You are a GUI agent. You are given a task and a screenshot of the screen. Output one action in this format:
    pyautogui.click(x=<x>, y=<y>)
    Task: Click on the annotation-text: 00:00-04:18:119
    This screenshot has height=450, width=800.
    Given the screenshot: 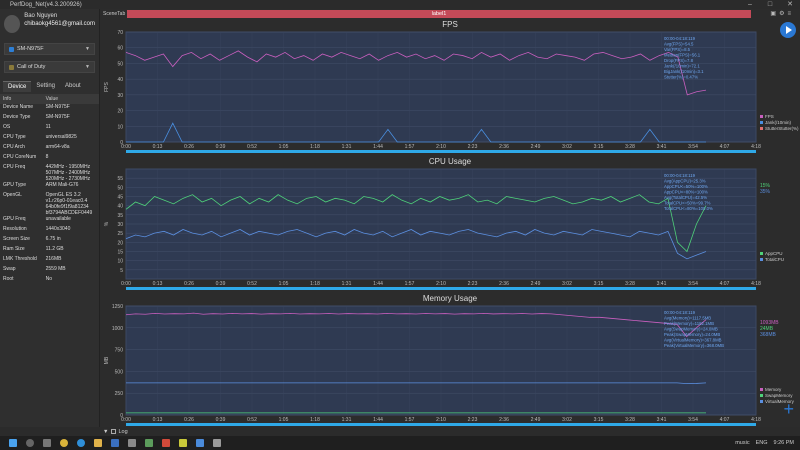 What is the action you would take?
    pyautogui.click(x=680, y=38)
    